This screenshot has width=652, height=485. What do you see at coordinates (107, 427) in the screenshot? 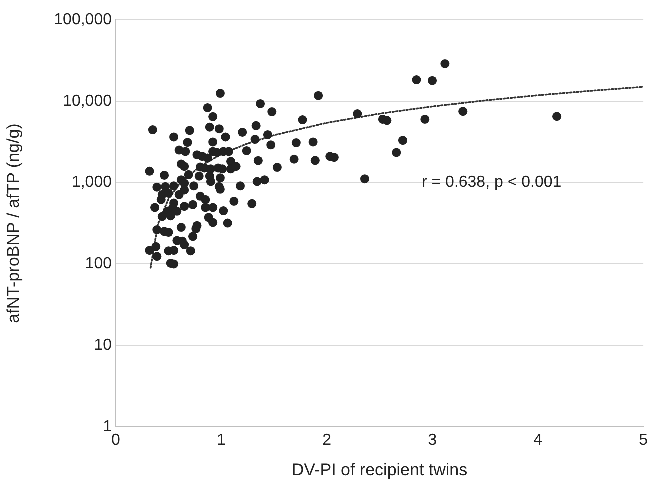
I see `y-tick-label: 1` at bounding box center [107, 427].